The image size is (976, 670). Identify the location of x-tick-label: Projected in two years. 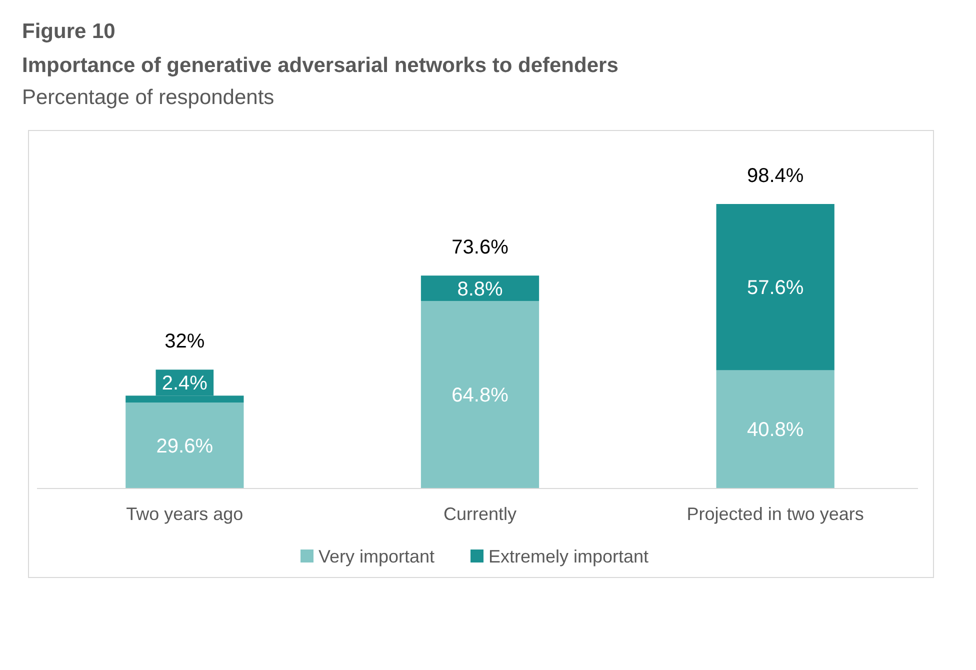
(775, 514).